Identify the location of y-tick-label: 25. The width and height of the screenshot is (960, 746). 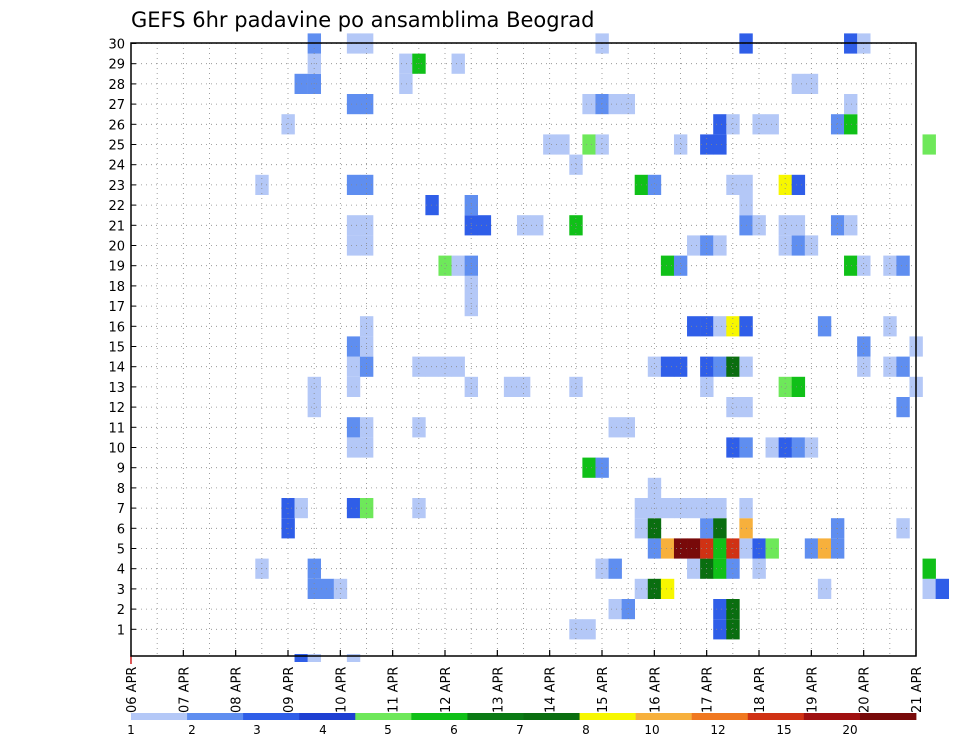
(116, 146).